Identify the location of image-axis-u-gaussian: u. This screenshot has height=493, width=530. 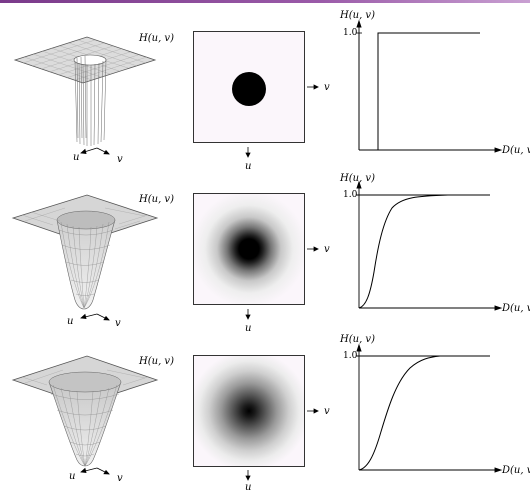
(248, 487).